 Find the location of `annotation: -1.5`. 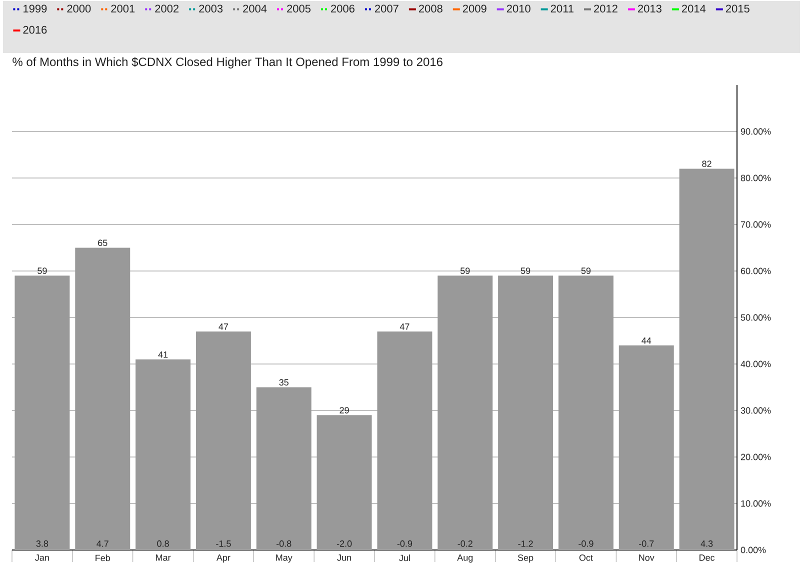

annotation: -1.5 is located at coordinates (223, 543).